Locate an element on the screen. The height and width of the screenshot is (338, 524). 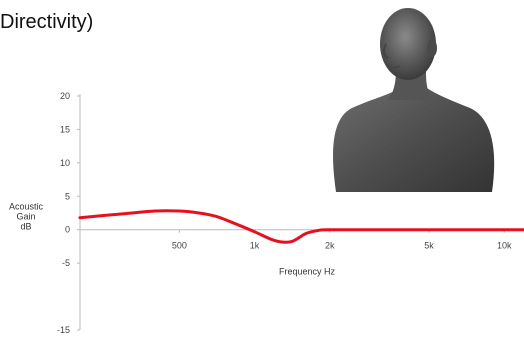
x-axis-label: Frequency Hz is located at coordinates (307, 272).